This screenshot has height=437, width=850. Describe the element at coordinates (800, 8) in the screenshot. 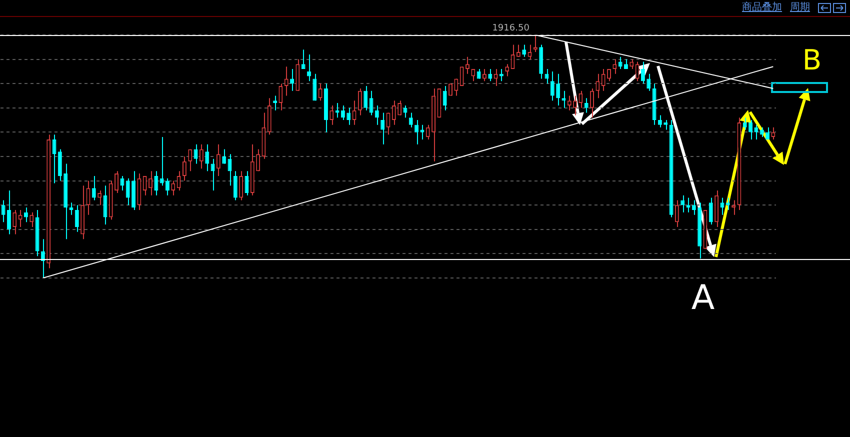

I see `text: 周期` at that location.